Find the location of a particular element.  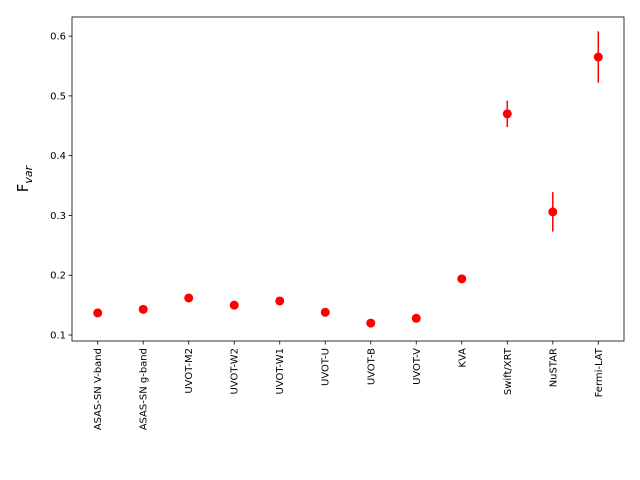

x-tick-label: UVOT-B is located at coordinates (371, 366).